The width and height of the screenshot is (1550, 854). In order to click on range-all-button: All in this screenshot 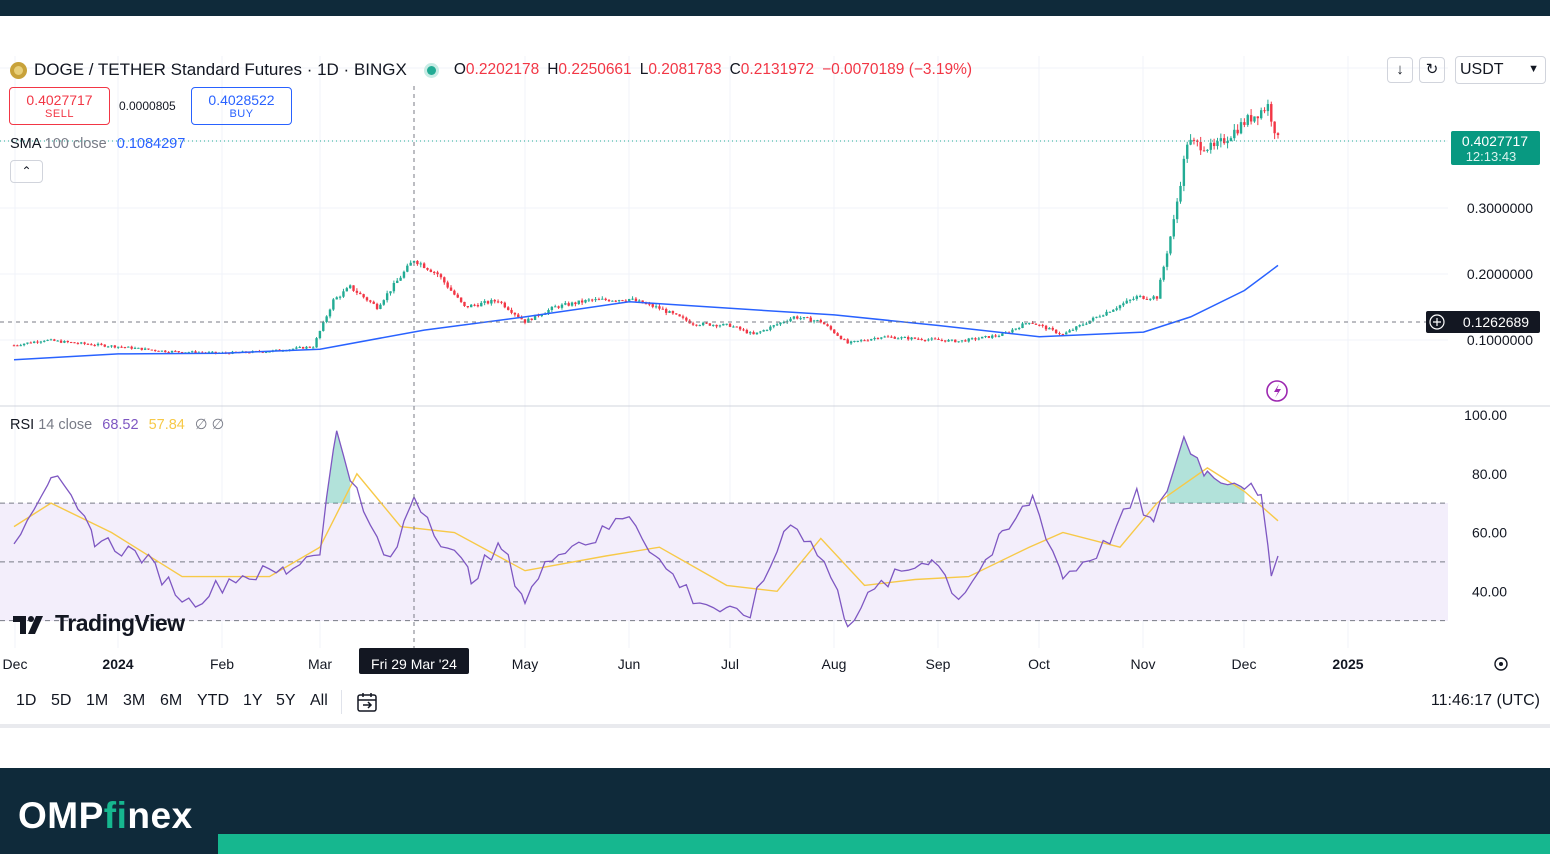, I will do `click(319, 700)`.